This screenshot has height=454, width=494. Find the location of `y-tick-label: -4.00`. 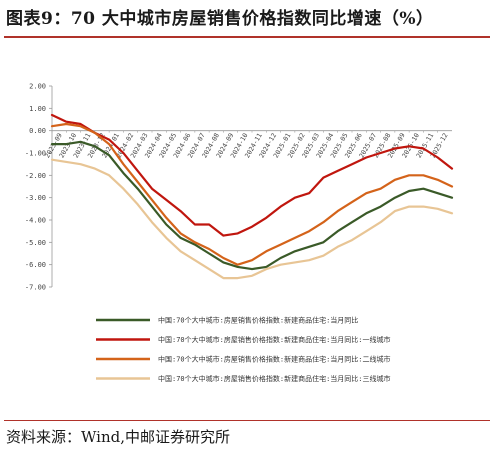

y-tick-label: -4.00 is located at coordinates (35, 221).